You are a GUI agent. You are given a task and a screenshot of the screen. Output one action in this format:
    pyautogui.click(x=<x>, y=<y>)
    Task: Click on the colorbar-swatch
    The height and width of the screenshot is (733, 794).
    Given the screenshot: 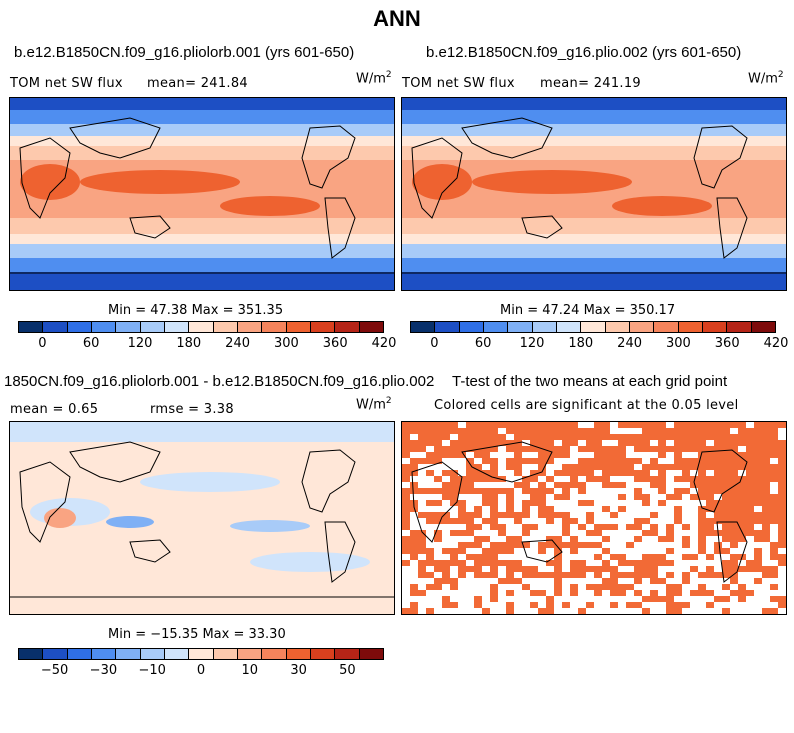 What is the action you would take?
    pyautogui.click(x=55, y=654)
    